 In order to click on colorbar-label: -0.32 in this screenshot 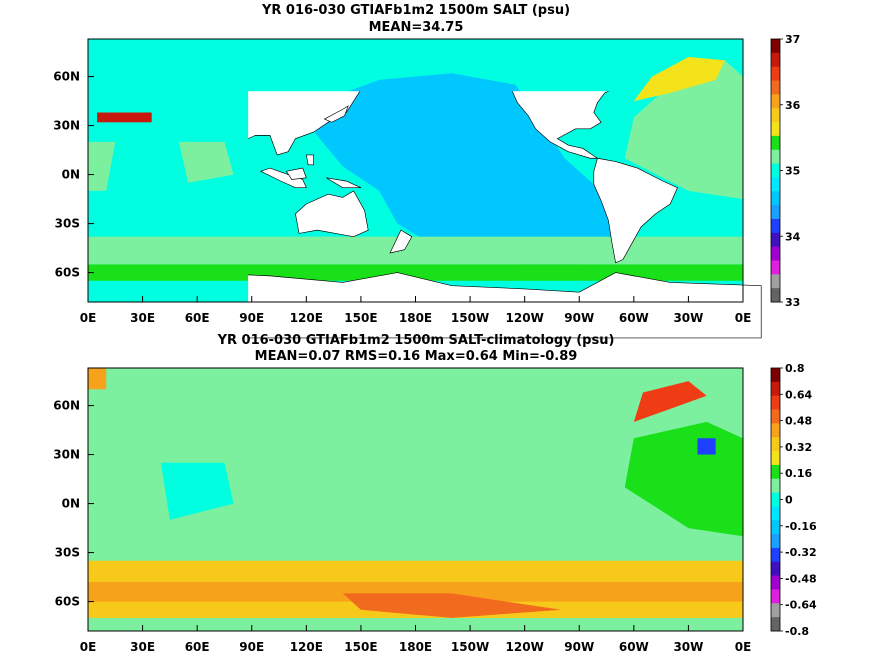, I will do `click(801, 552)`.